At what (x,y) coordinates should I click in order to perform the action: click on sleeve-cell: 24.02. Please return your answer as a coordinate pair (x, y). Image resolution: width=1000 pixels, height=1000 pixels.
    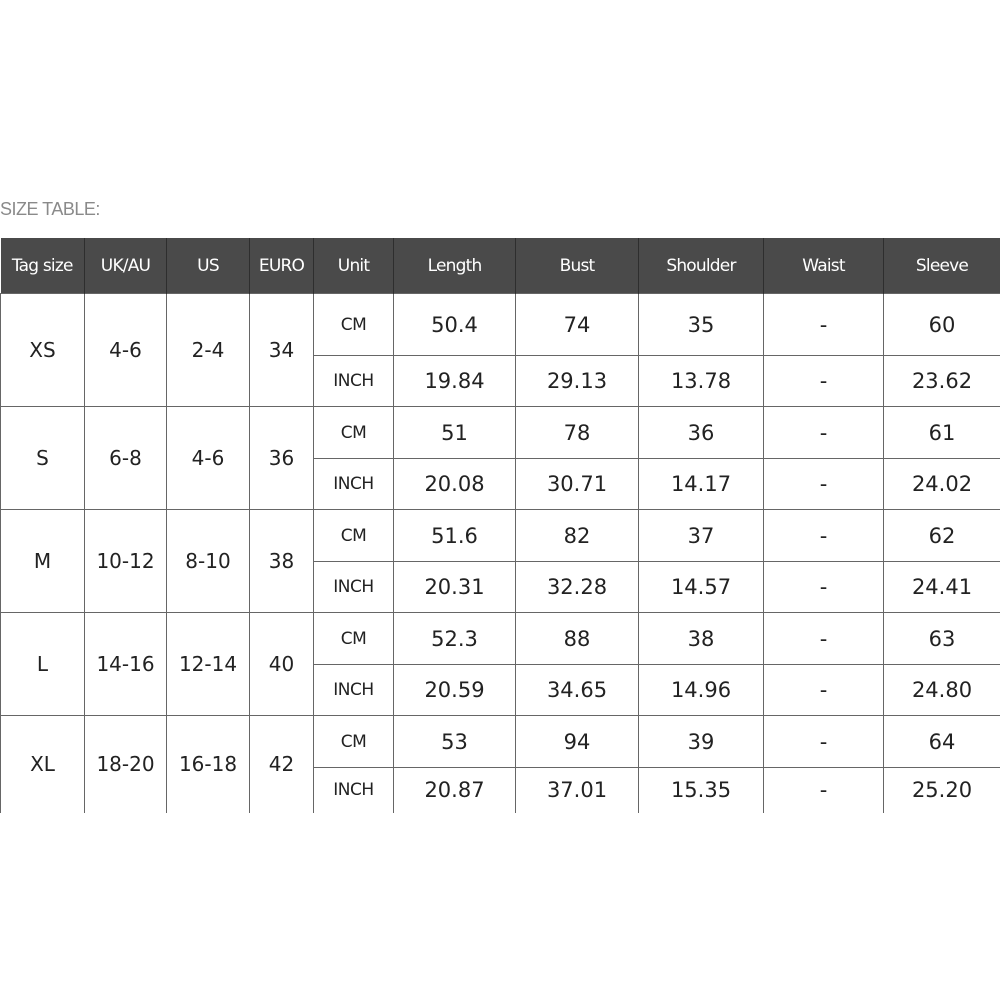
    Looking at the image, I should click on (941, 484).